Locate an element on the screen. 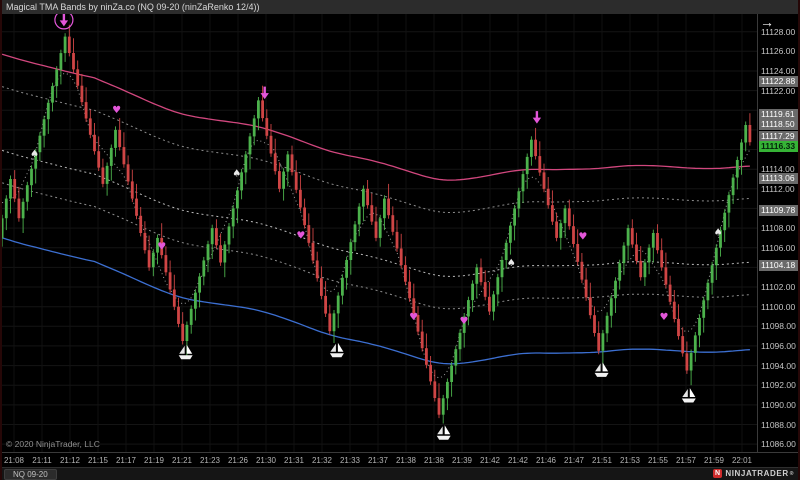 The image size is (800, 480). time-tick-label: 21:26 is located at coordinates (238, 460).